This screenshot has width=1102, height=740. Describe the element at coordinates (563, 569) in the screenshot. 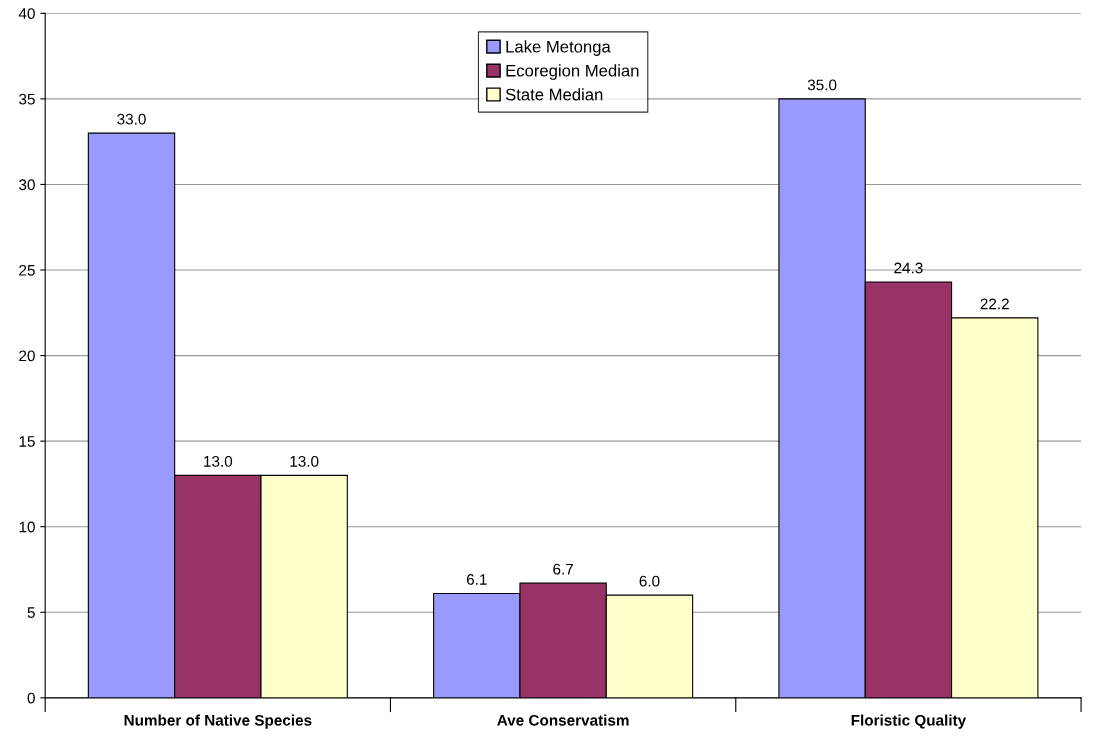

I see `data-label: 6.7` at that location.